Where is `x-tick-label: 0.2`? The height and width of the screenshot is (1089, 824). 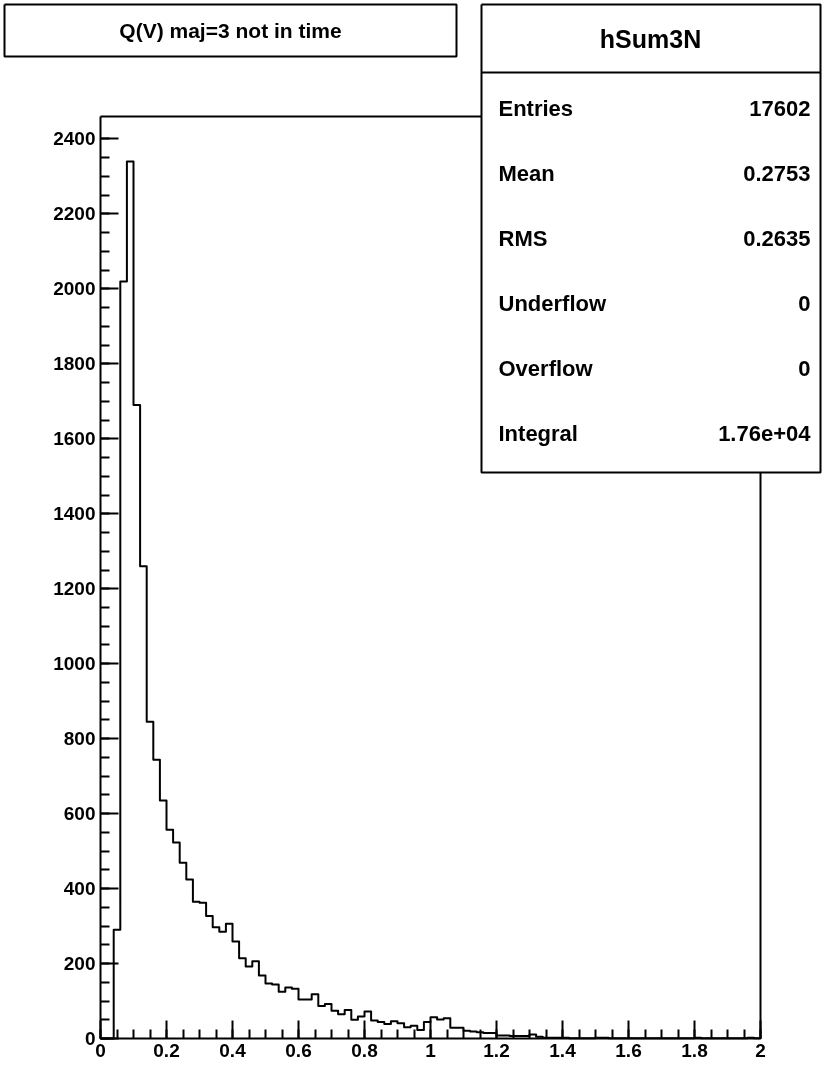 x-tick-label: 0.2 is located at coordinates (166, 1050).